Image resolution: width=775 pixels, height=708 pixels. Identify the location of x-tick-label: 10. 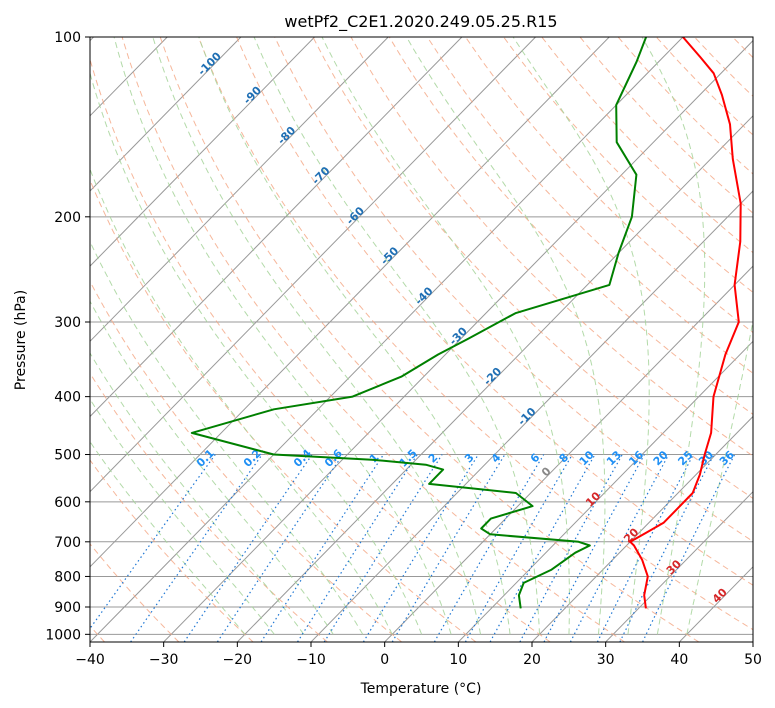
(458, 660).